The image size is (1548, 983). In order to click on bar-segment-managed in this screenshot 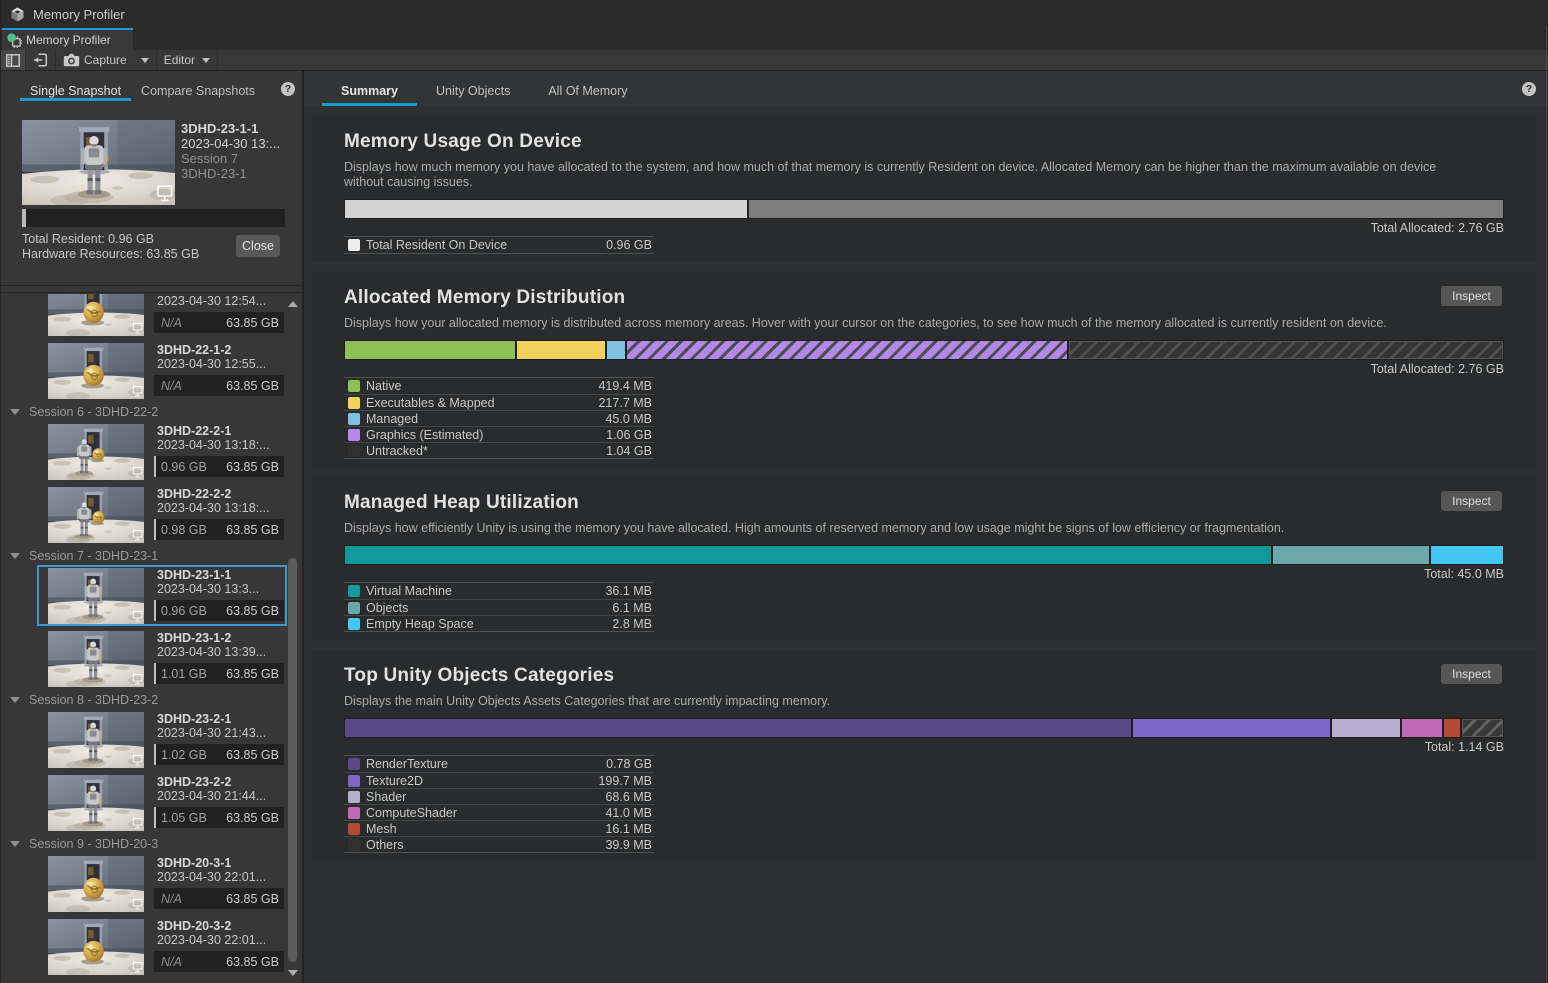, I will do `click(616, 350)`.